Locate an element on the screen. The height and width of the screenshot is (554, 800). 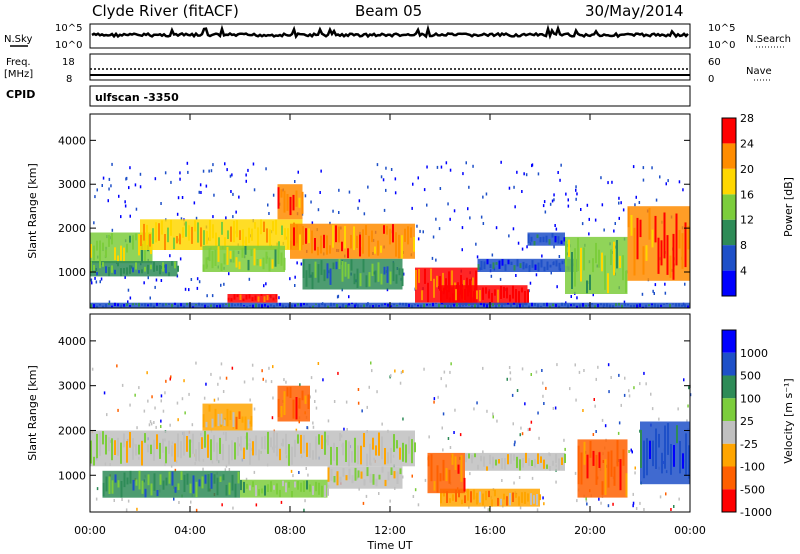
y-tick-label: 2000 is located at coordinates (72, 430).